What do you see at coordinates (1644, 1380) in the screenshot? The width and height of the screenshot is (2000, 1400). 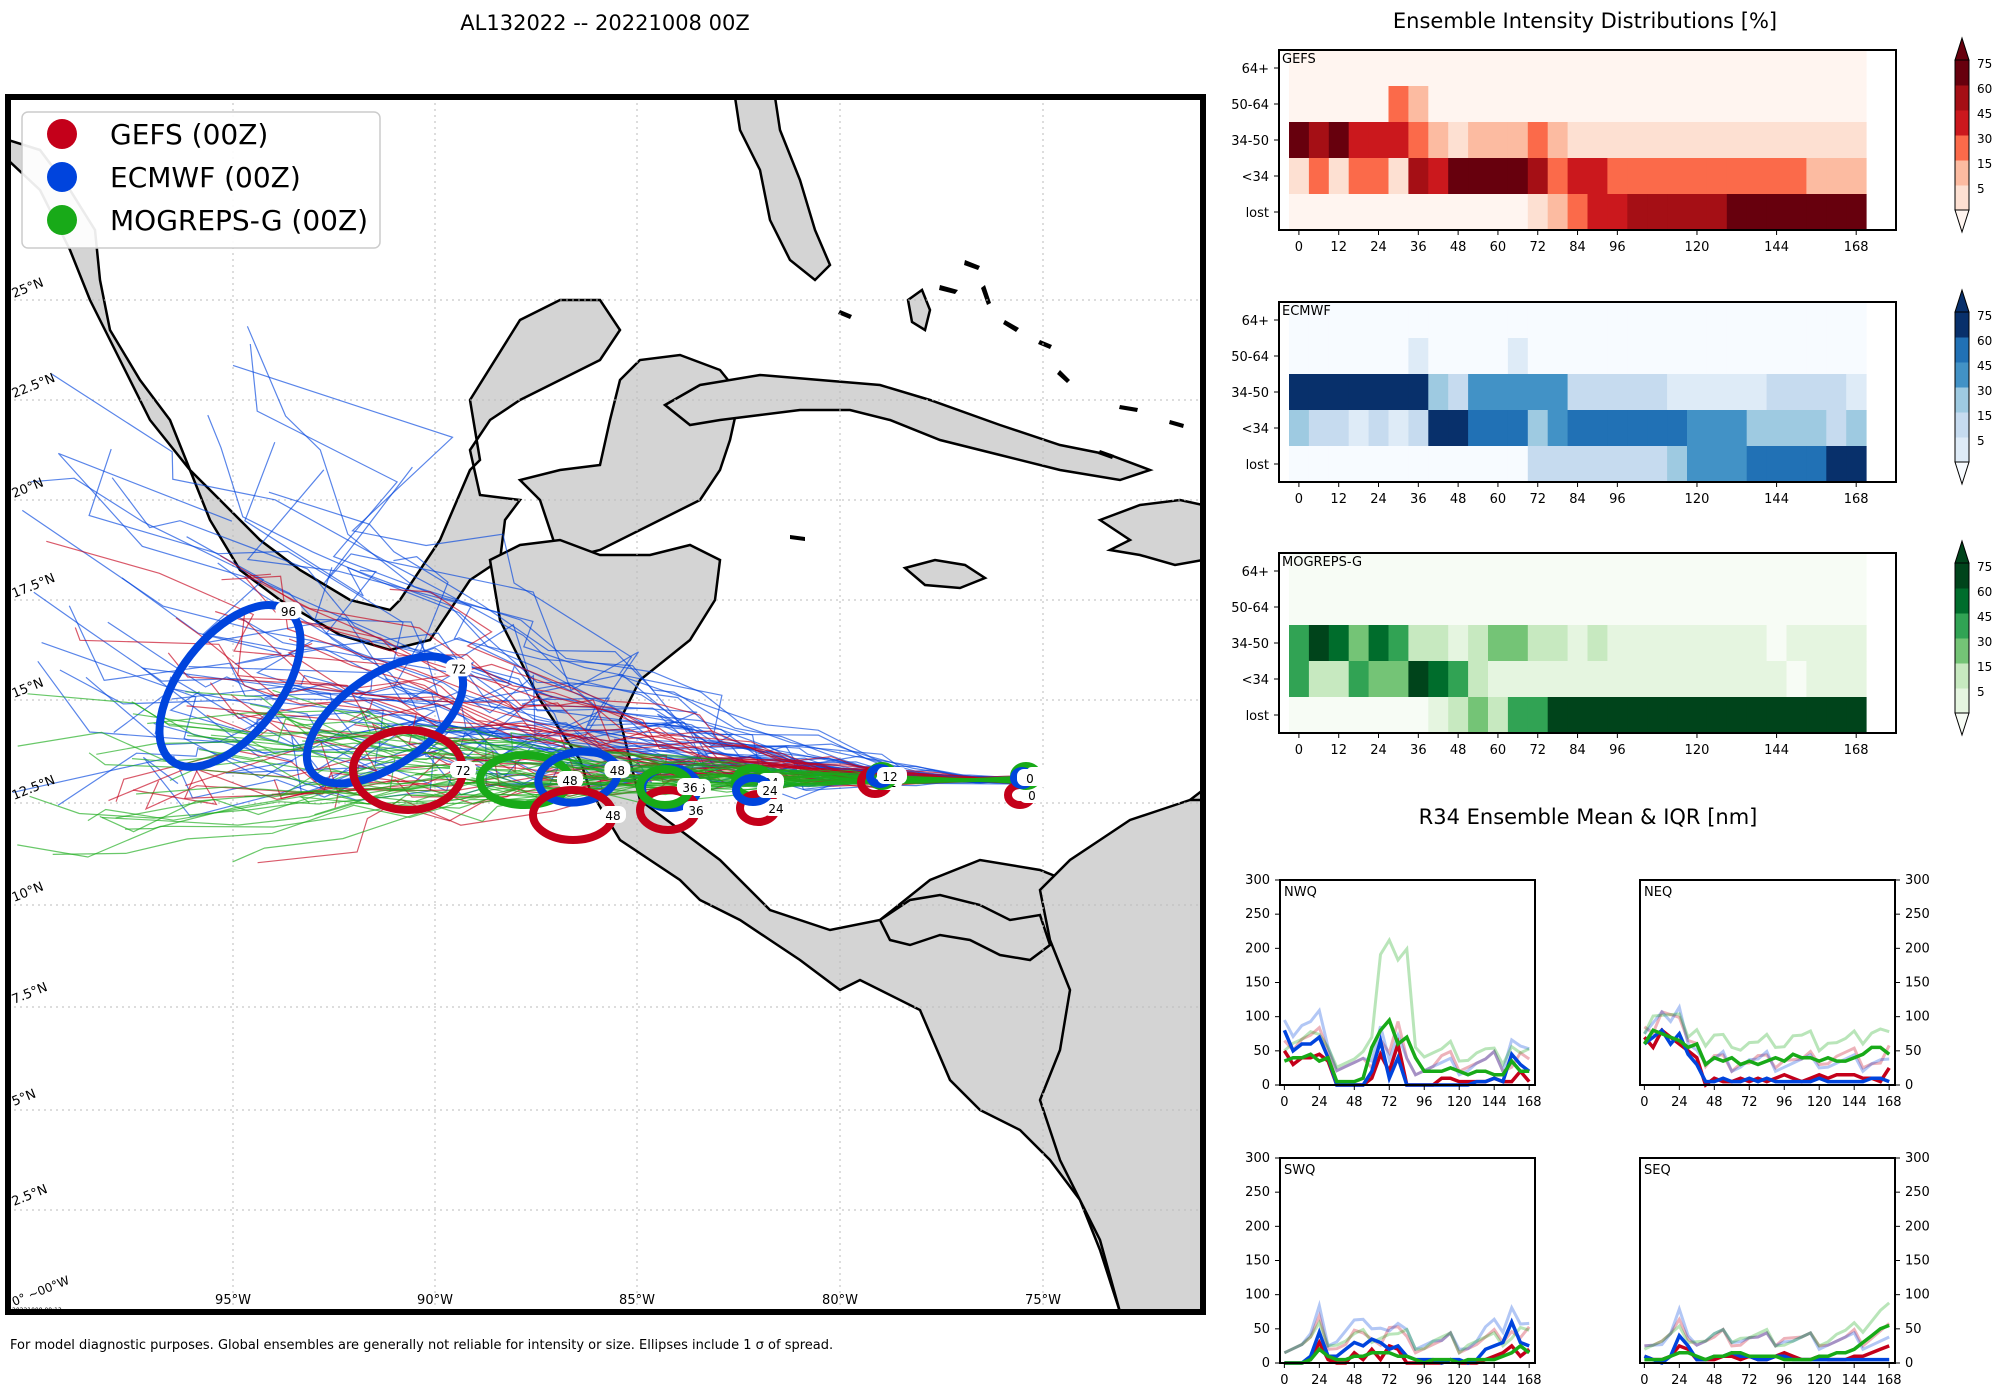 I see `r34-x-label: 0` at bounding box center [1644, 1380].